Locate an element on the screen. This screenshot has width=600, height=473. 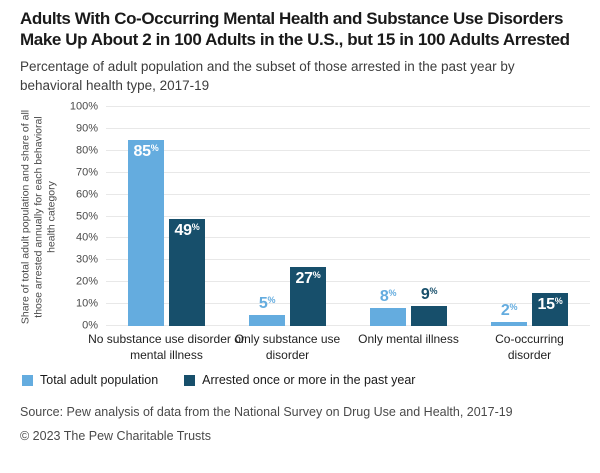
bar: 85% is located at coordinates (146, 232).